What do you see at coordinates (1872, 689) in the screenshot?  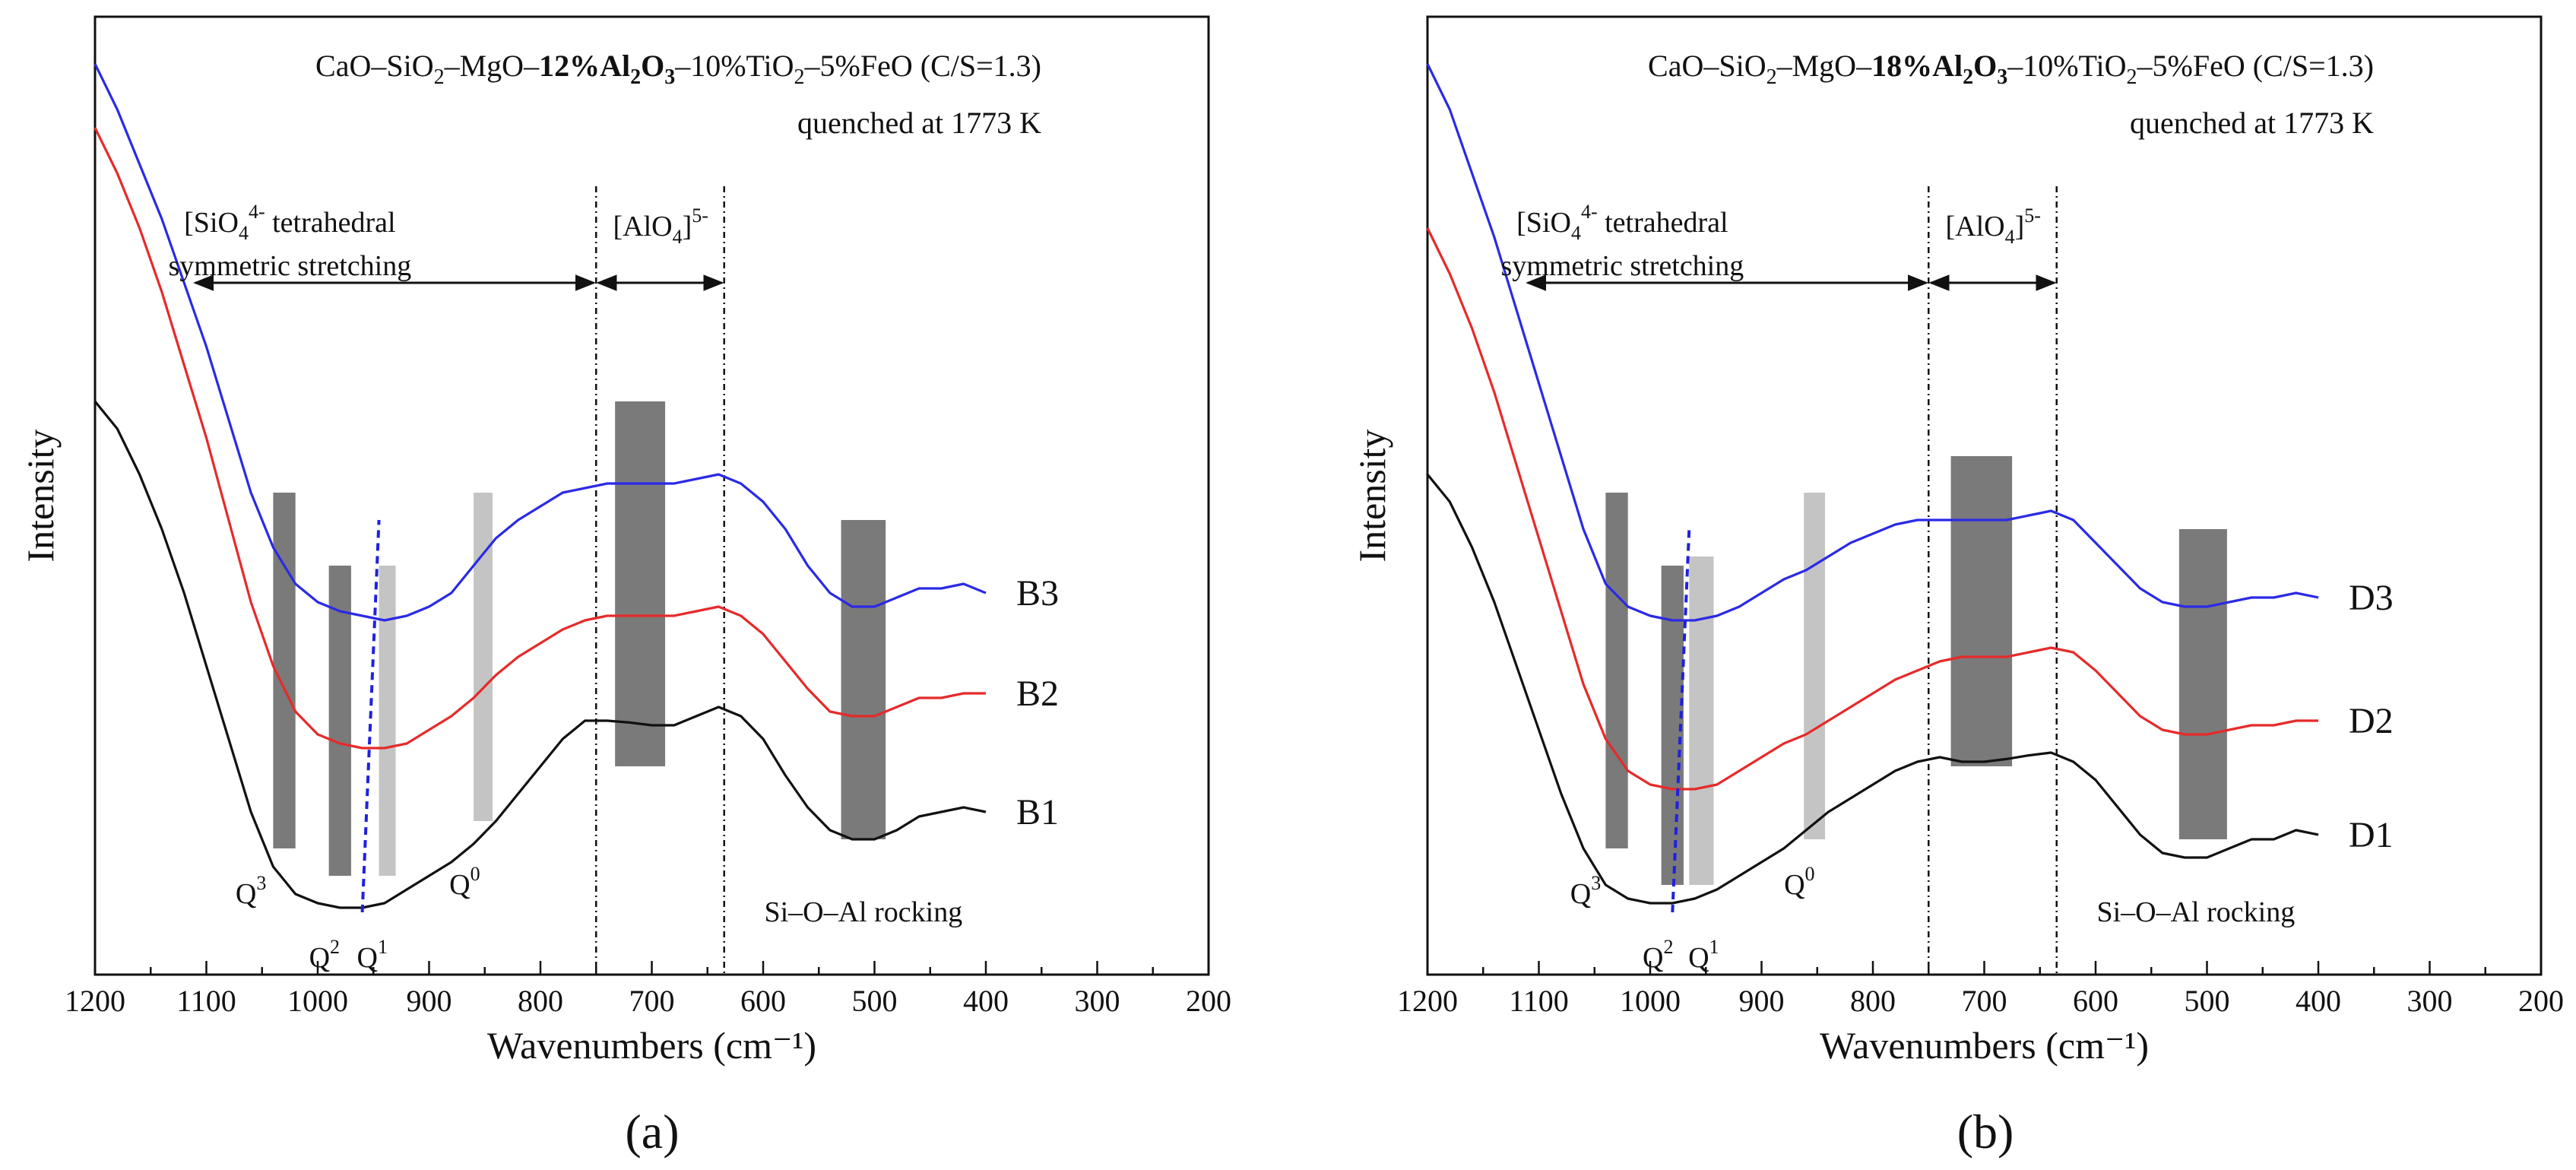 I see `series-line-d1` at bounding box center [1872, 689].